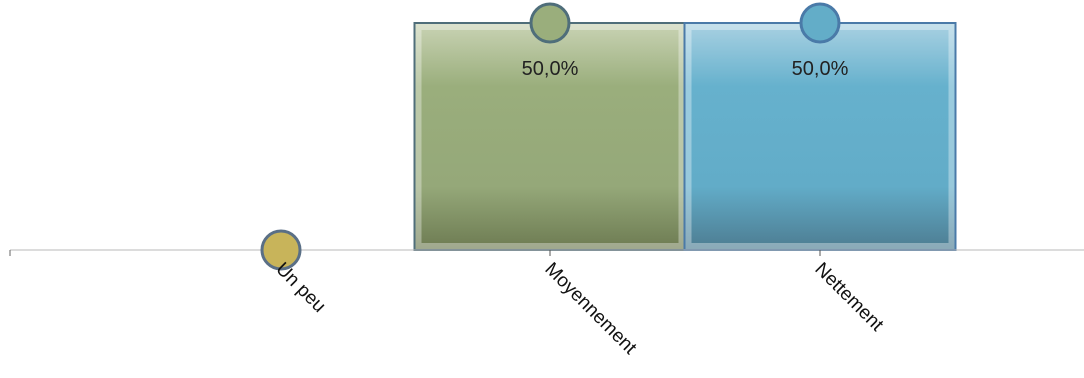 This screenshot has width=1084, height=378. What do you see at coordinates (300, 288) in the screenshot?
I see `x-tick-label-un-peu: Un peu` at bounding box center [300, 288].